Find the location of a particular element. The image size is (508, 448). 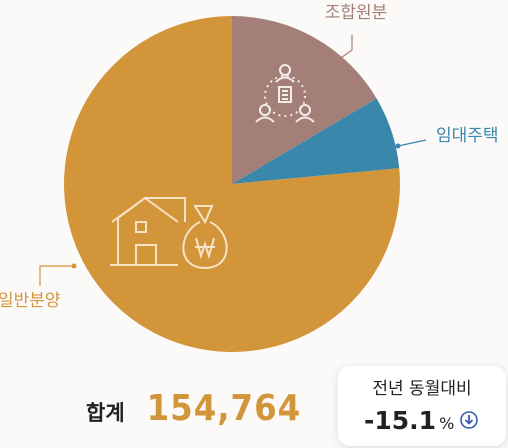

slice-label: 조합원분 is located at coordinates (356, 13).